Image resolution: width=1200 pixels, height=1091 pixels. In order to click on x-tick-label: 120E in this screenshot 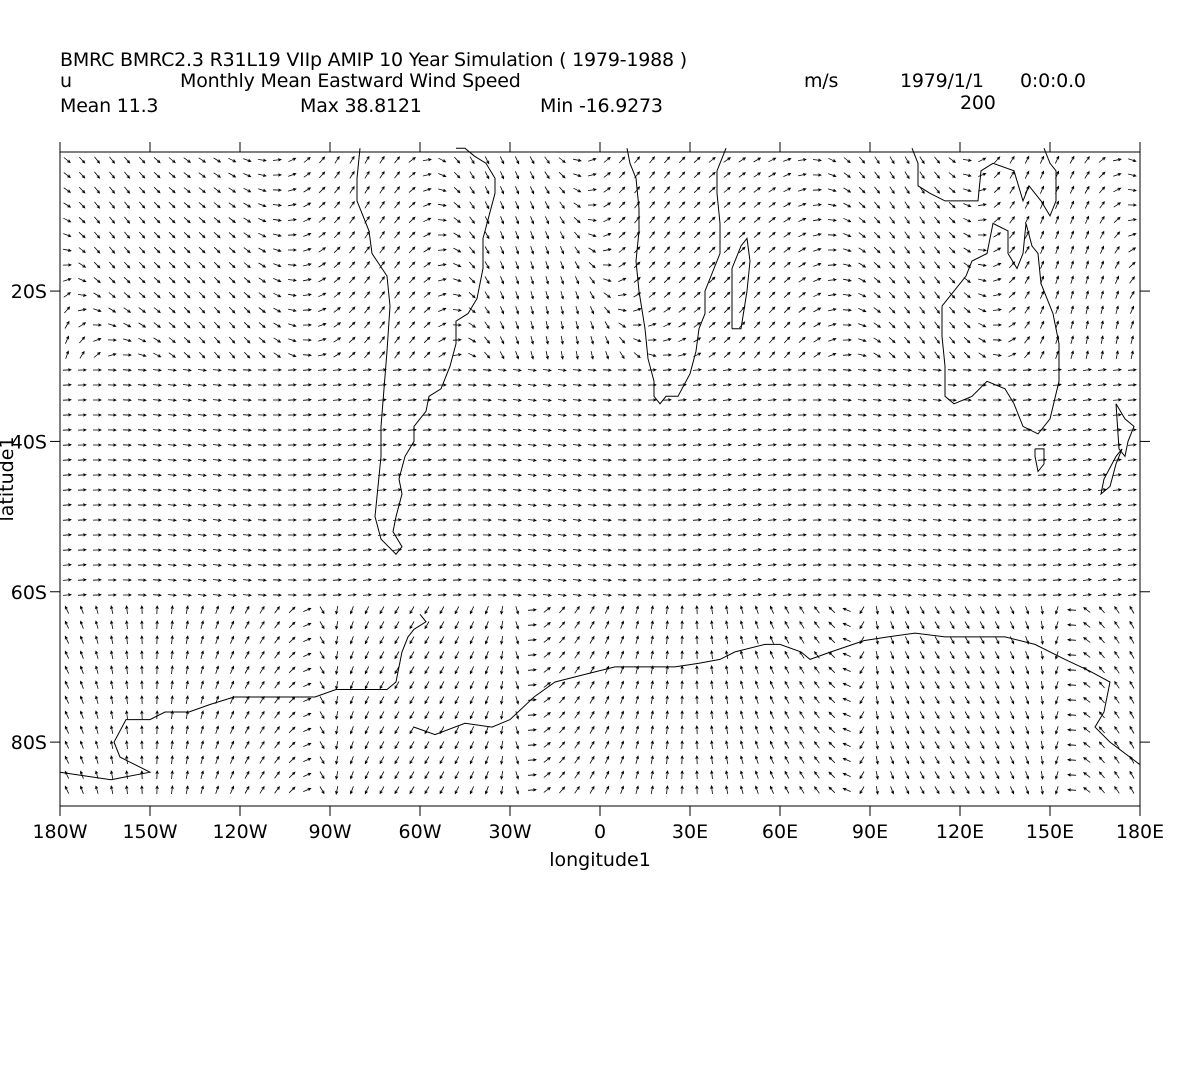, I will do `click(960, 832)`.